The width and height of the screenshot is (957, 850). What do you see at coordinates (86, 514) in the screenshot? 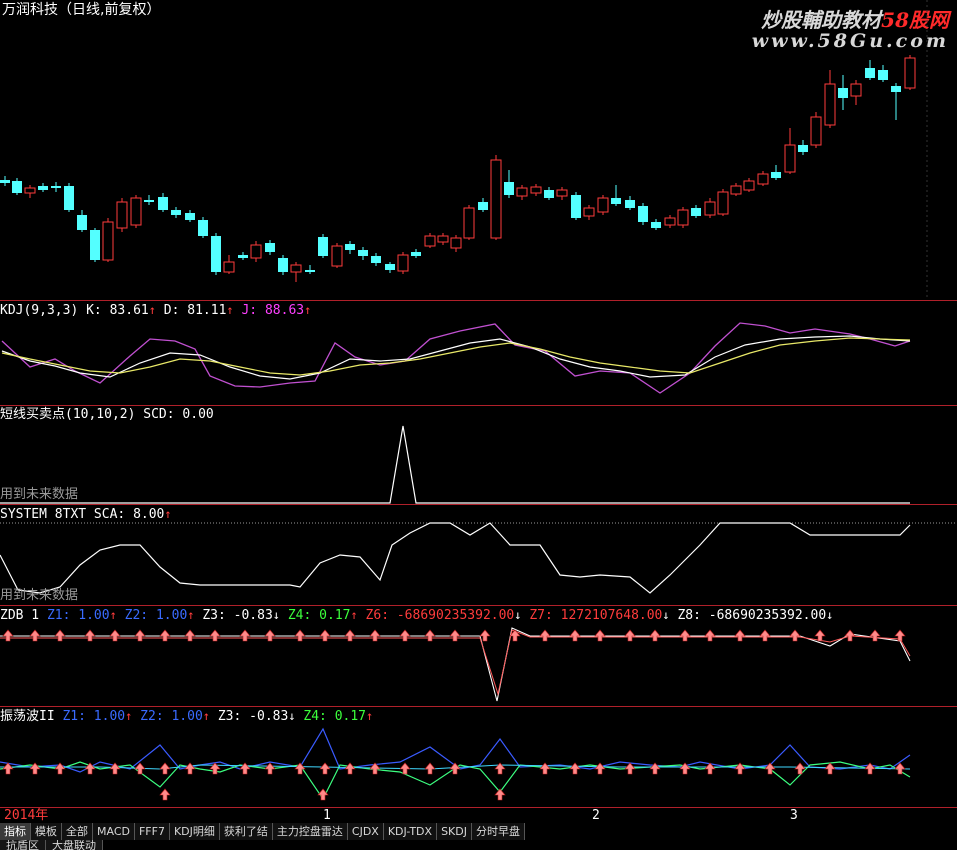
I see `system-header: SYSTEM 8TXT SCA: 8.00↑` at bounding box center [86, 514].